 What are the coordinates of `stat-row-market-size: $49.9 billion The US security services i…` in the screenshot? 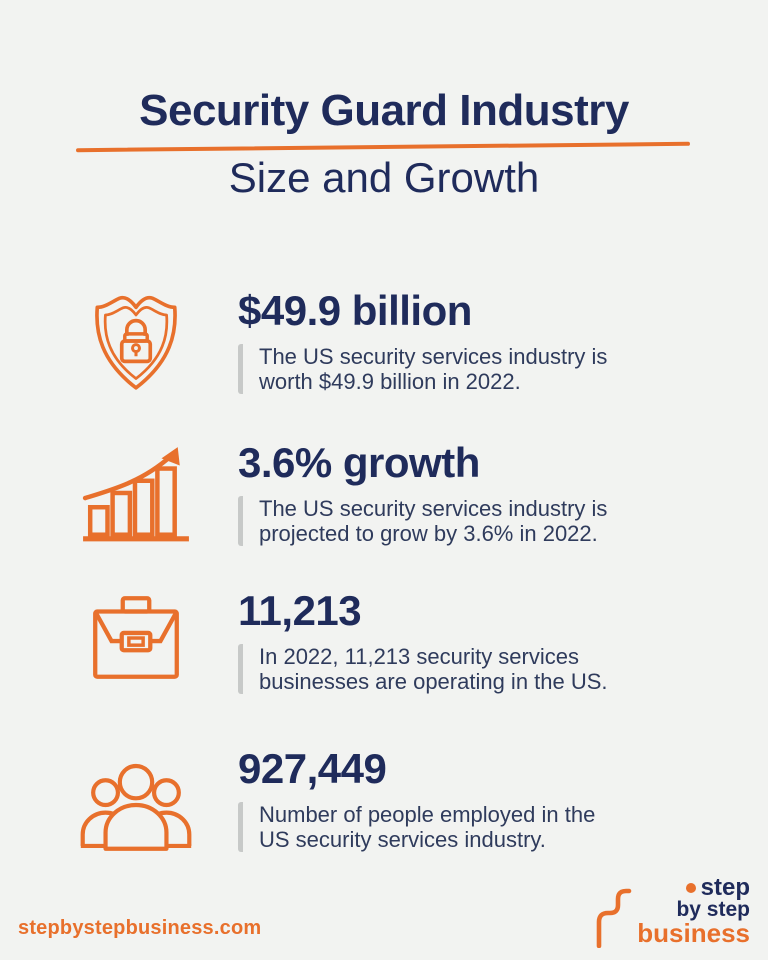 It's located at (396, 341).